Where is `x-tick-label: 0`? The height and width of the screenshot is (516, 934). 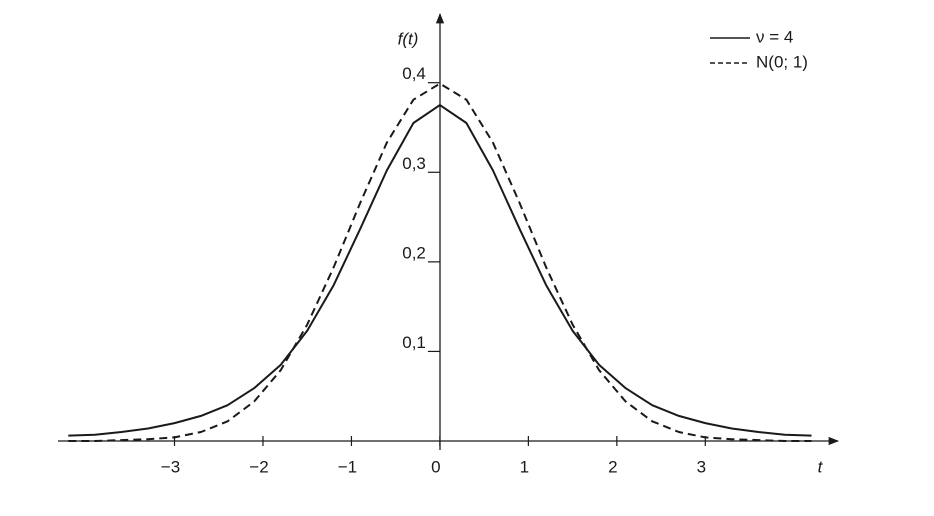 x-tick-label: 0 is located at coordinates (435, 466).